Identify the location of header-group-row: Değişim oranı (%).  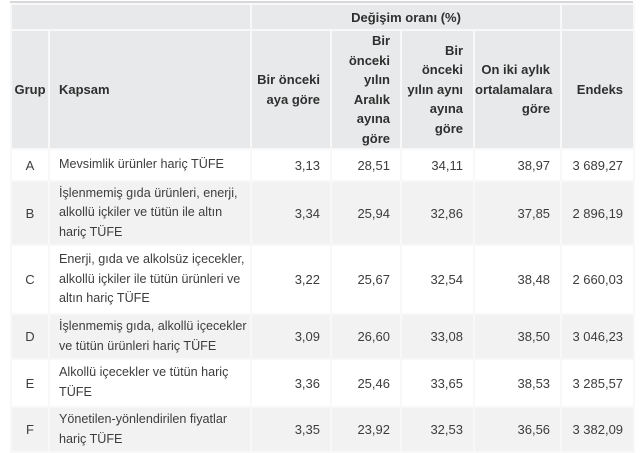
(323, 17).